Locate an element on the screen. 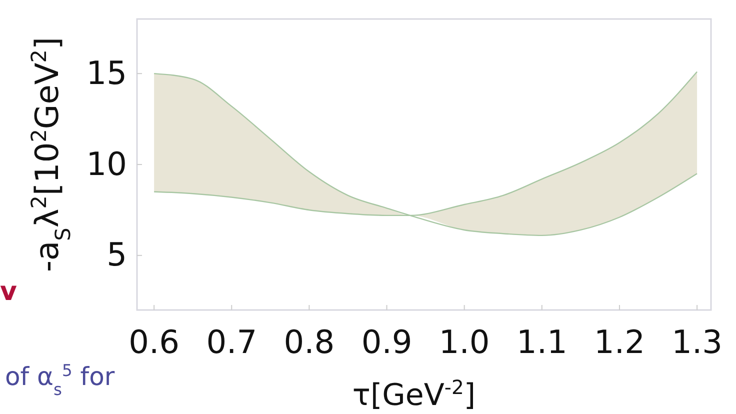 The width and height of the screenshot is (736, 414). x-tick-label: 0.6 is located at coordinates (154, 341).